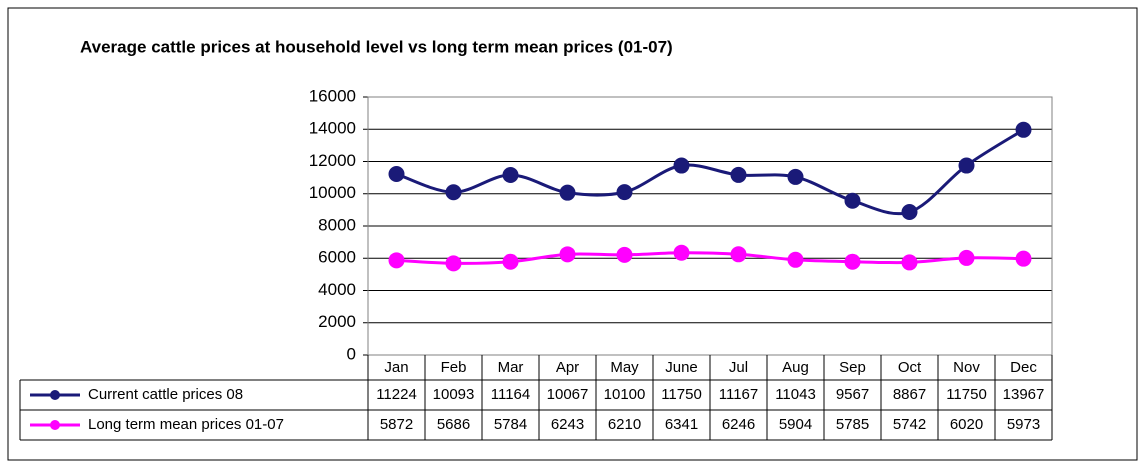 This screenshot has width=1145, height=468. I want to click on x-tick-label: Apr, so click(567, 367).